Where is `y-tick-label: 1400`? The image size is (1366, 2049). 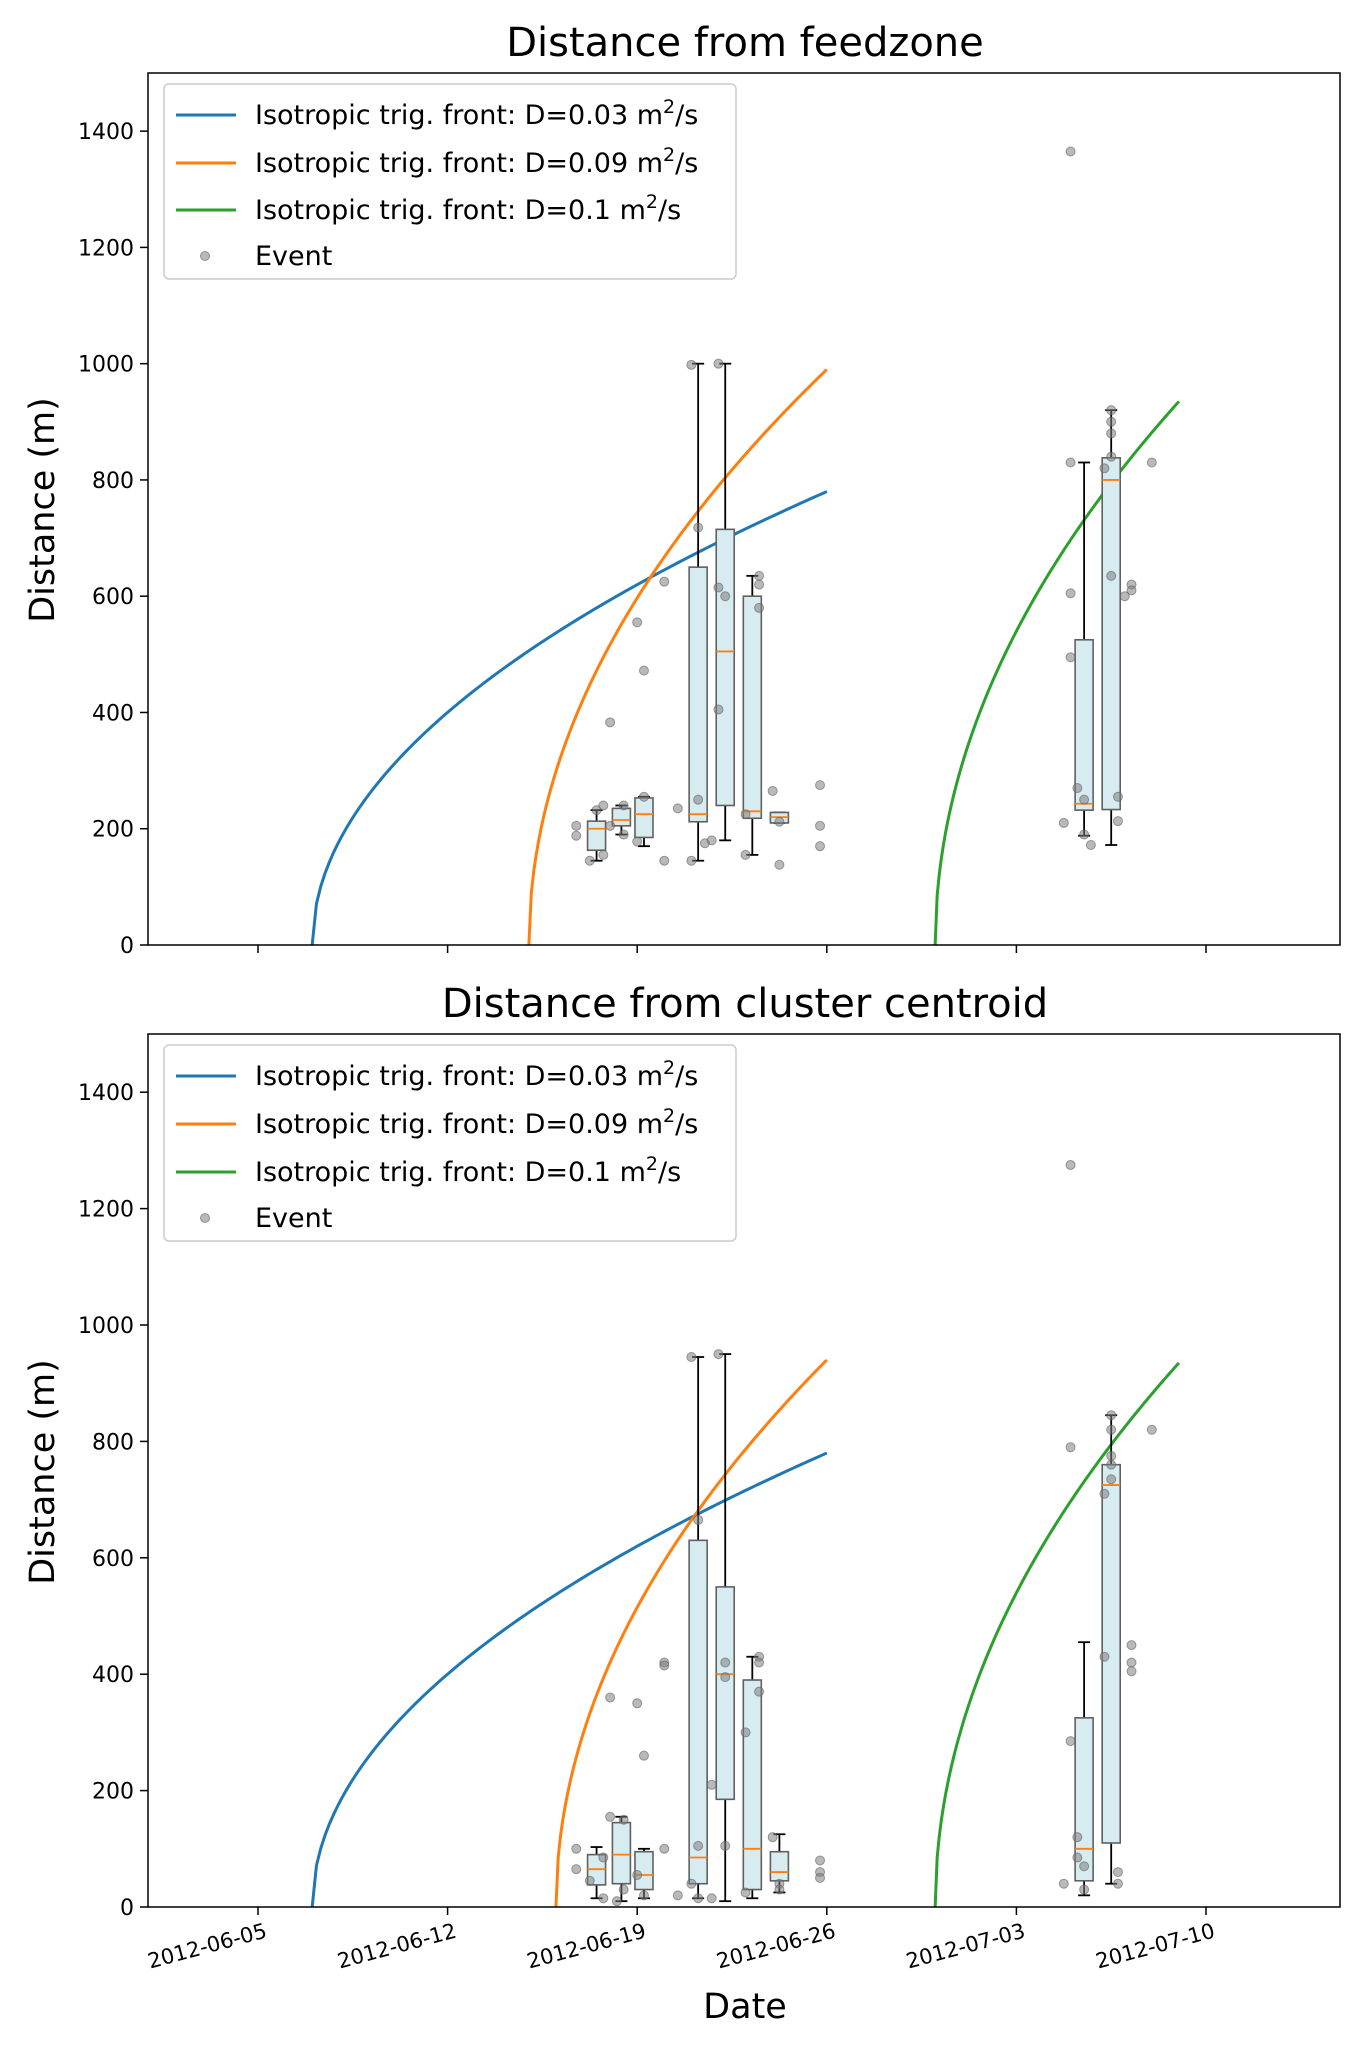 y-tick-label: 1400 is located at coordinates (106, 1093).